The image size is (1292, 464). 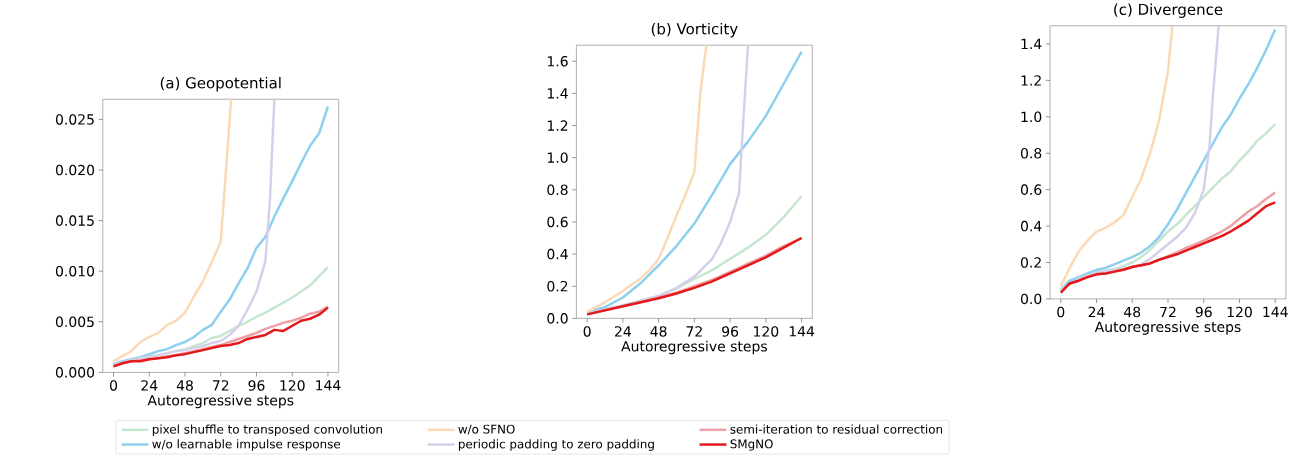 I want to click on y-tick-label: 0.000, so click(x=75, y=372).